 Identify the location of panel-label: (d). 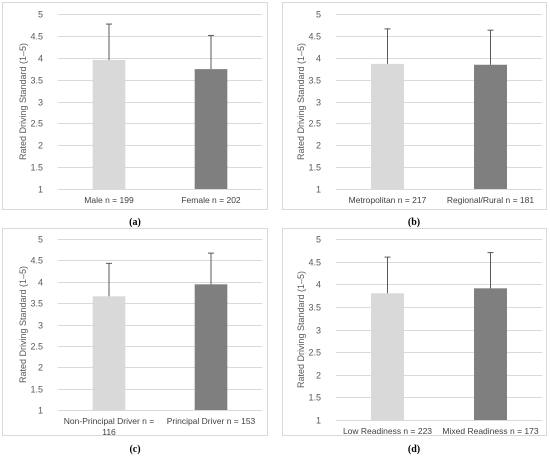
(414, 449).